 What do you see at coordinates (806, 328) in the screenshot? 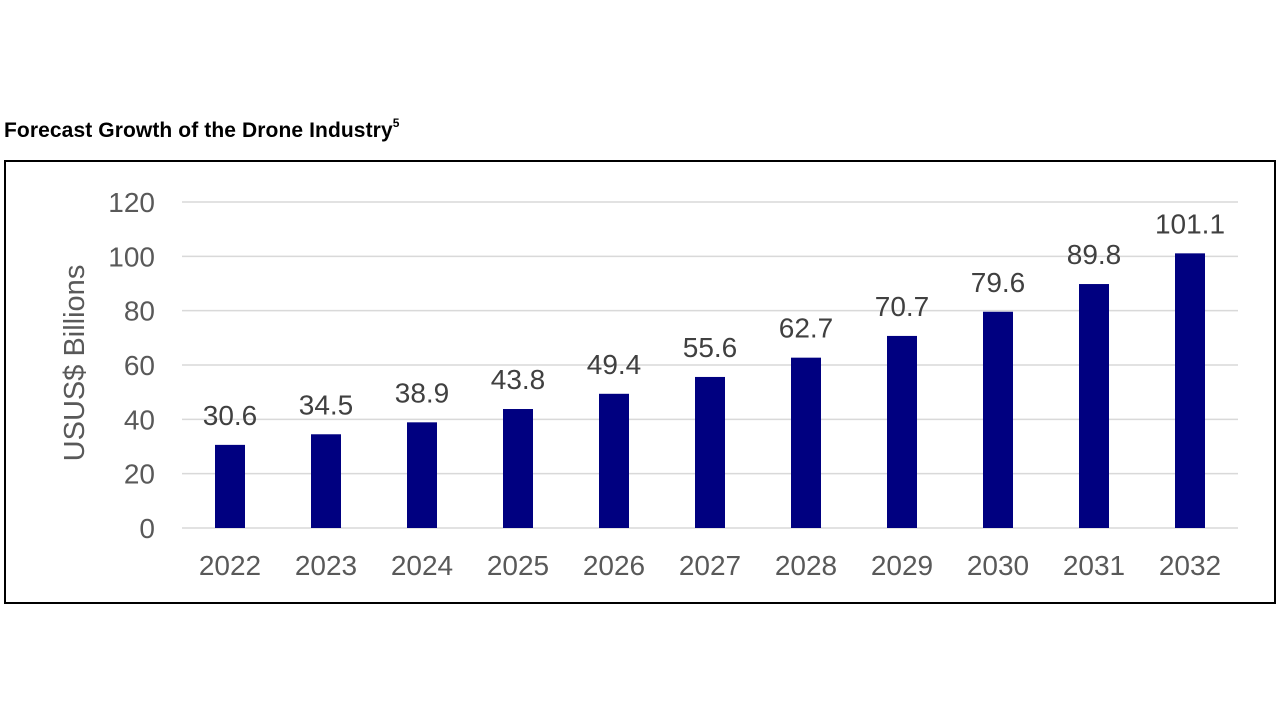
I see `data-label: 62.7` at bounding box center [806, 328].